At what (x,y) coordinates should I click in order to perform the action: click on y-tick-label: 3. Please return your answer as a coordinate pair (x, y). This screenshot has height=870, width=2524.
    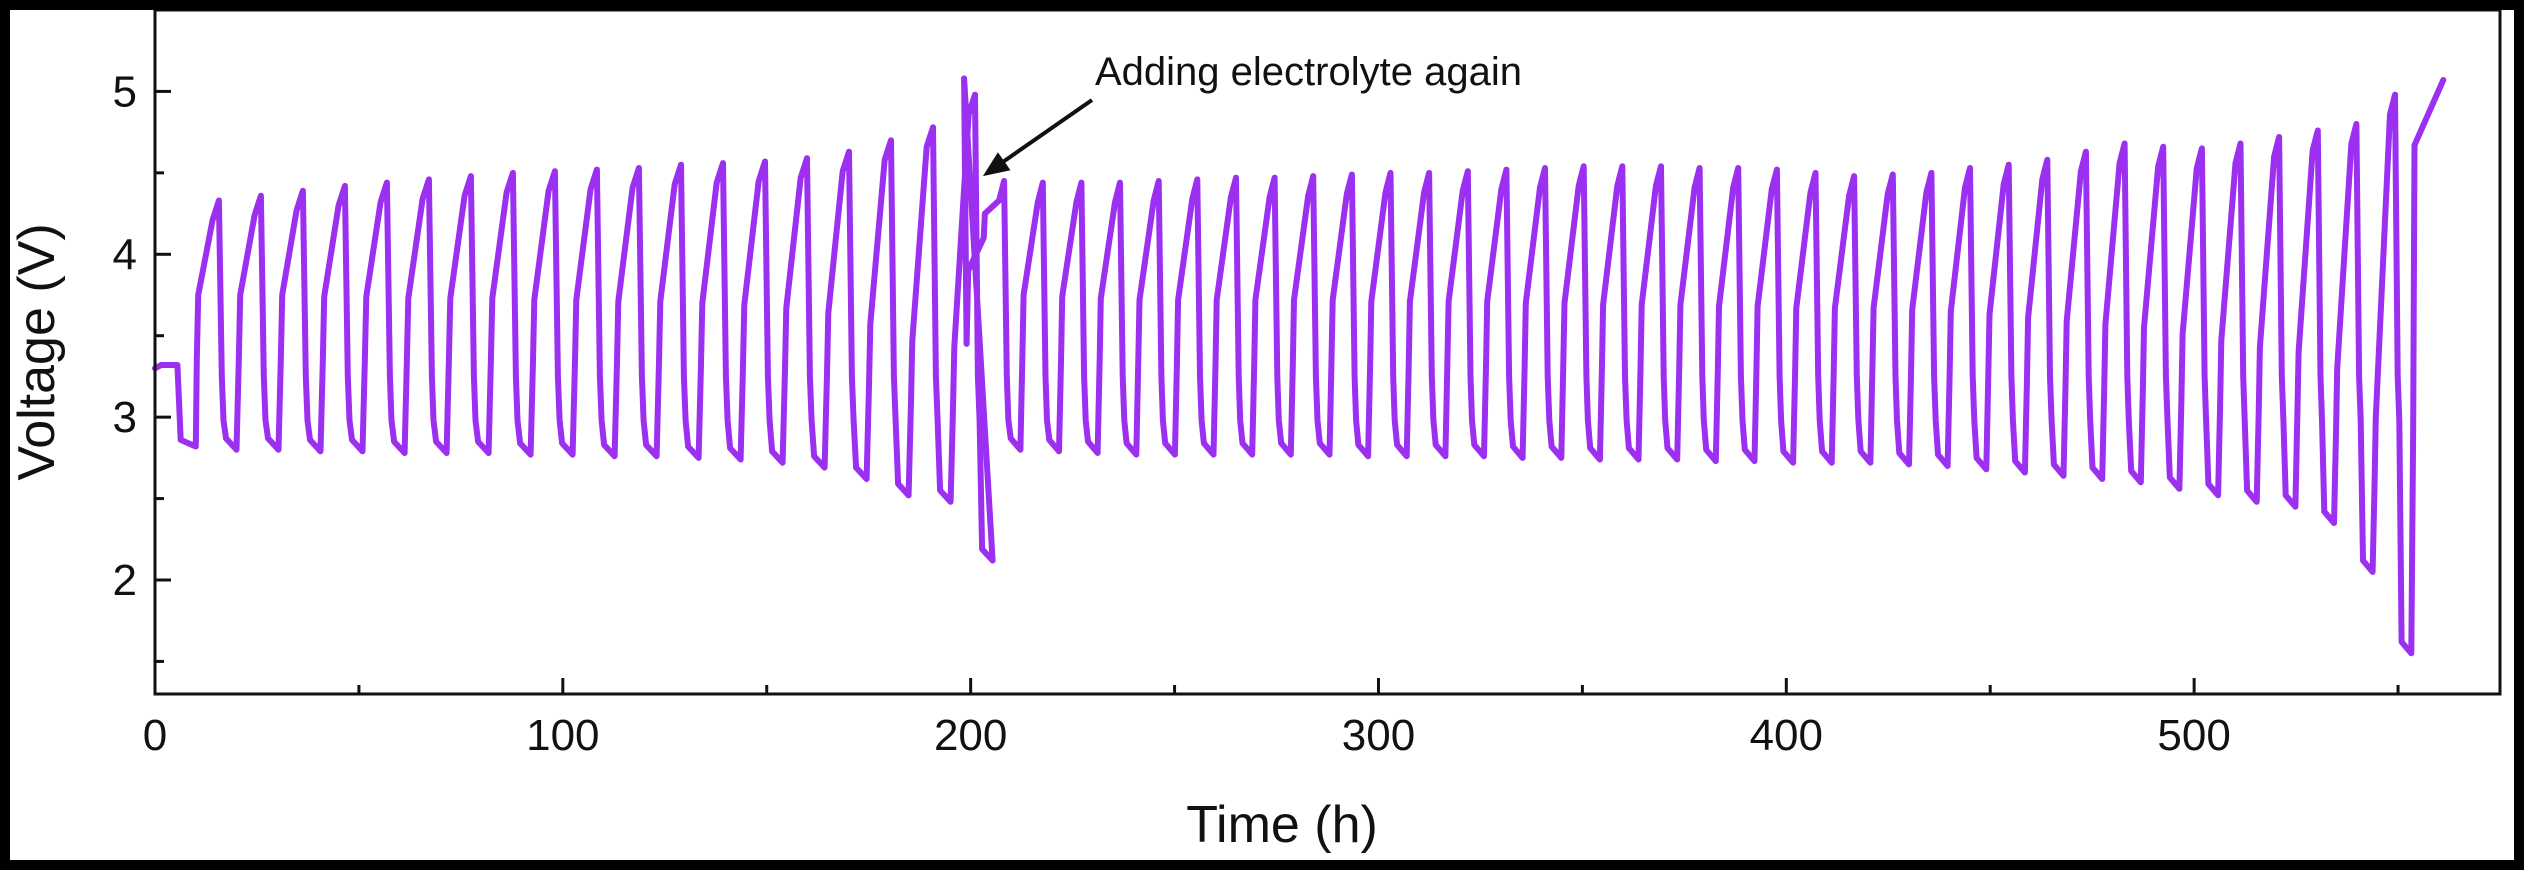
    Looking at the image, I should click on (125, 417).